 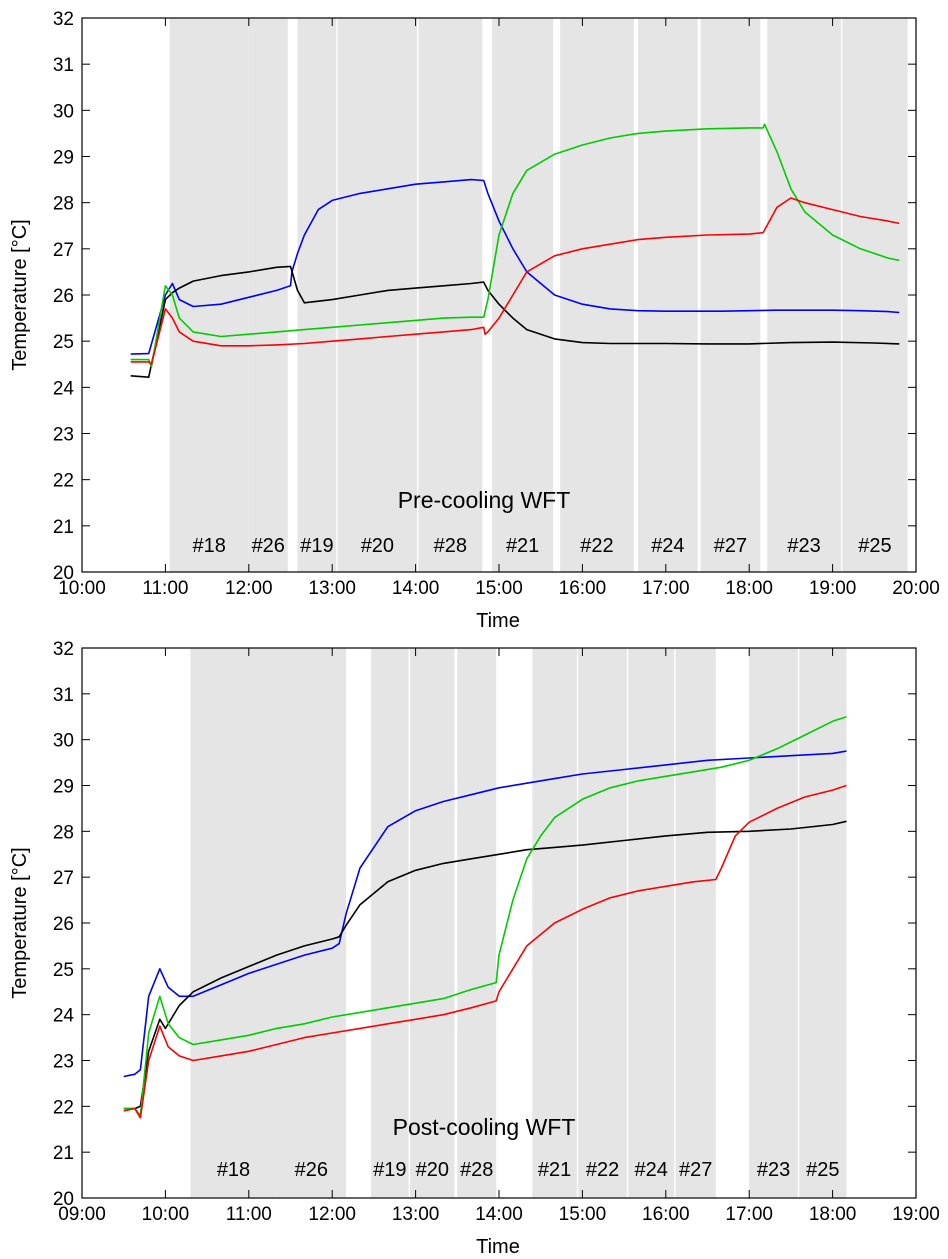 I want to click on x-tick-label: 20:00, so click(x=916, y=588).